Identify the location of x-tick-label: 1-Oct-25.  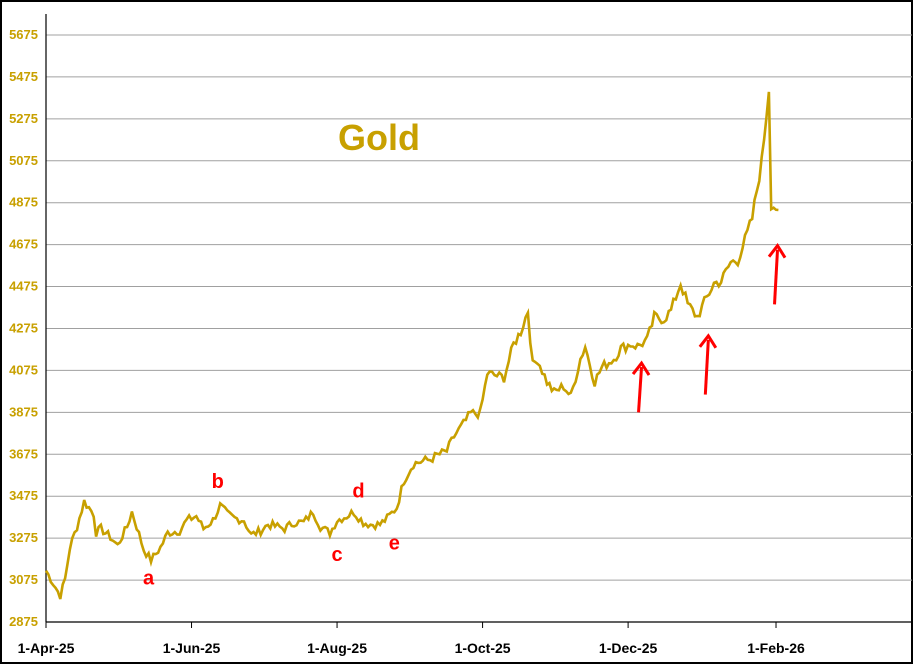
(483, 648).